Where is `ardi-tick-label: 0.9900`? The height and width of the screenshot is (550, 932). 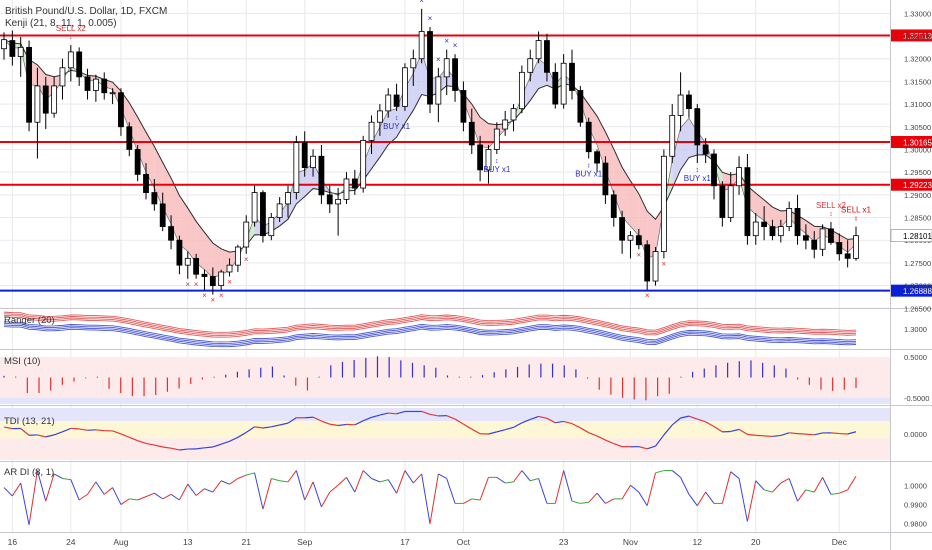 ardi-tick-label: 0.9900 is located at coordinates (915, 505).